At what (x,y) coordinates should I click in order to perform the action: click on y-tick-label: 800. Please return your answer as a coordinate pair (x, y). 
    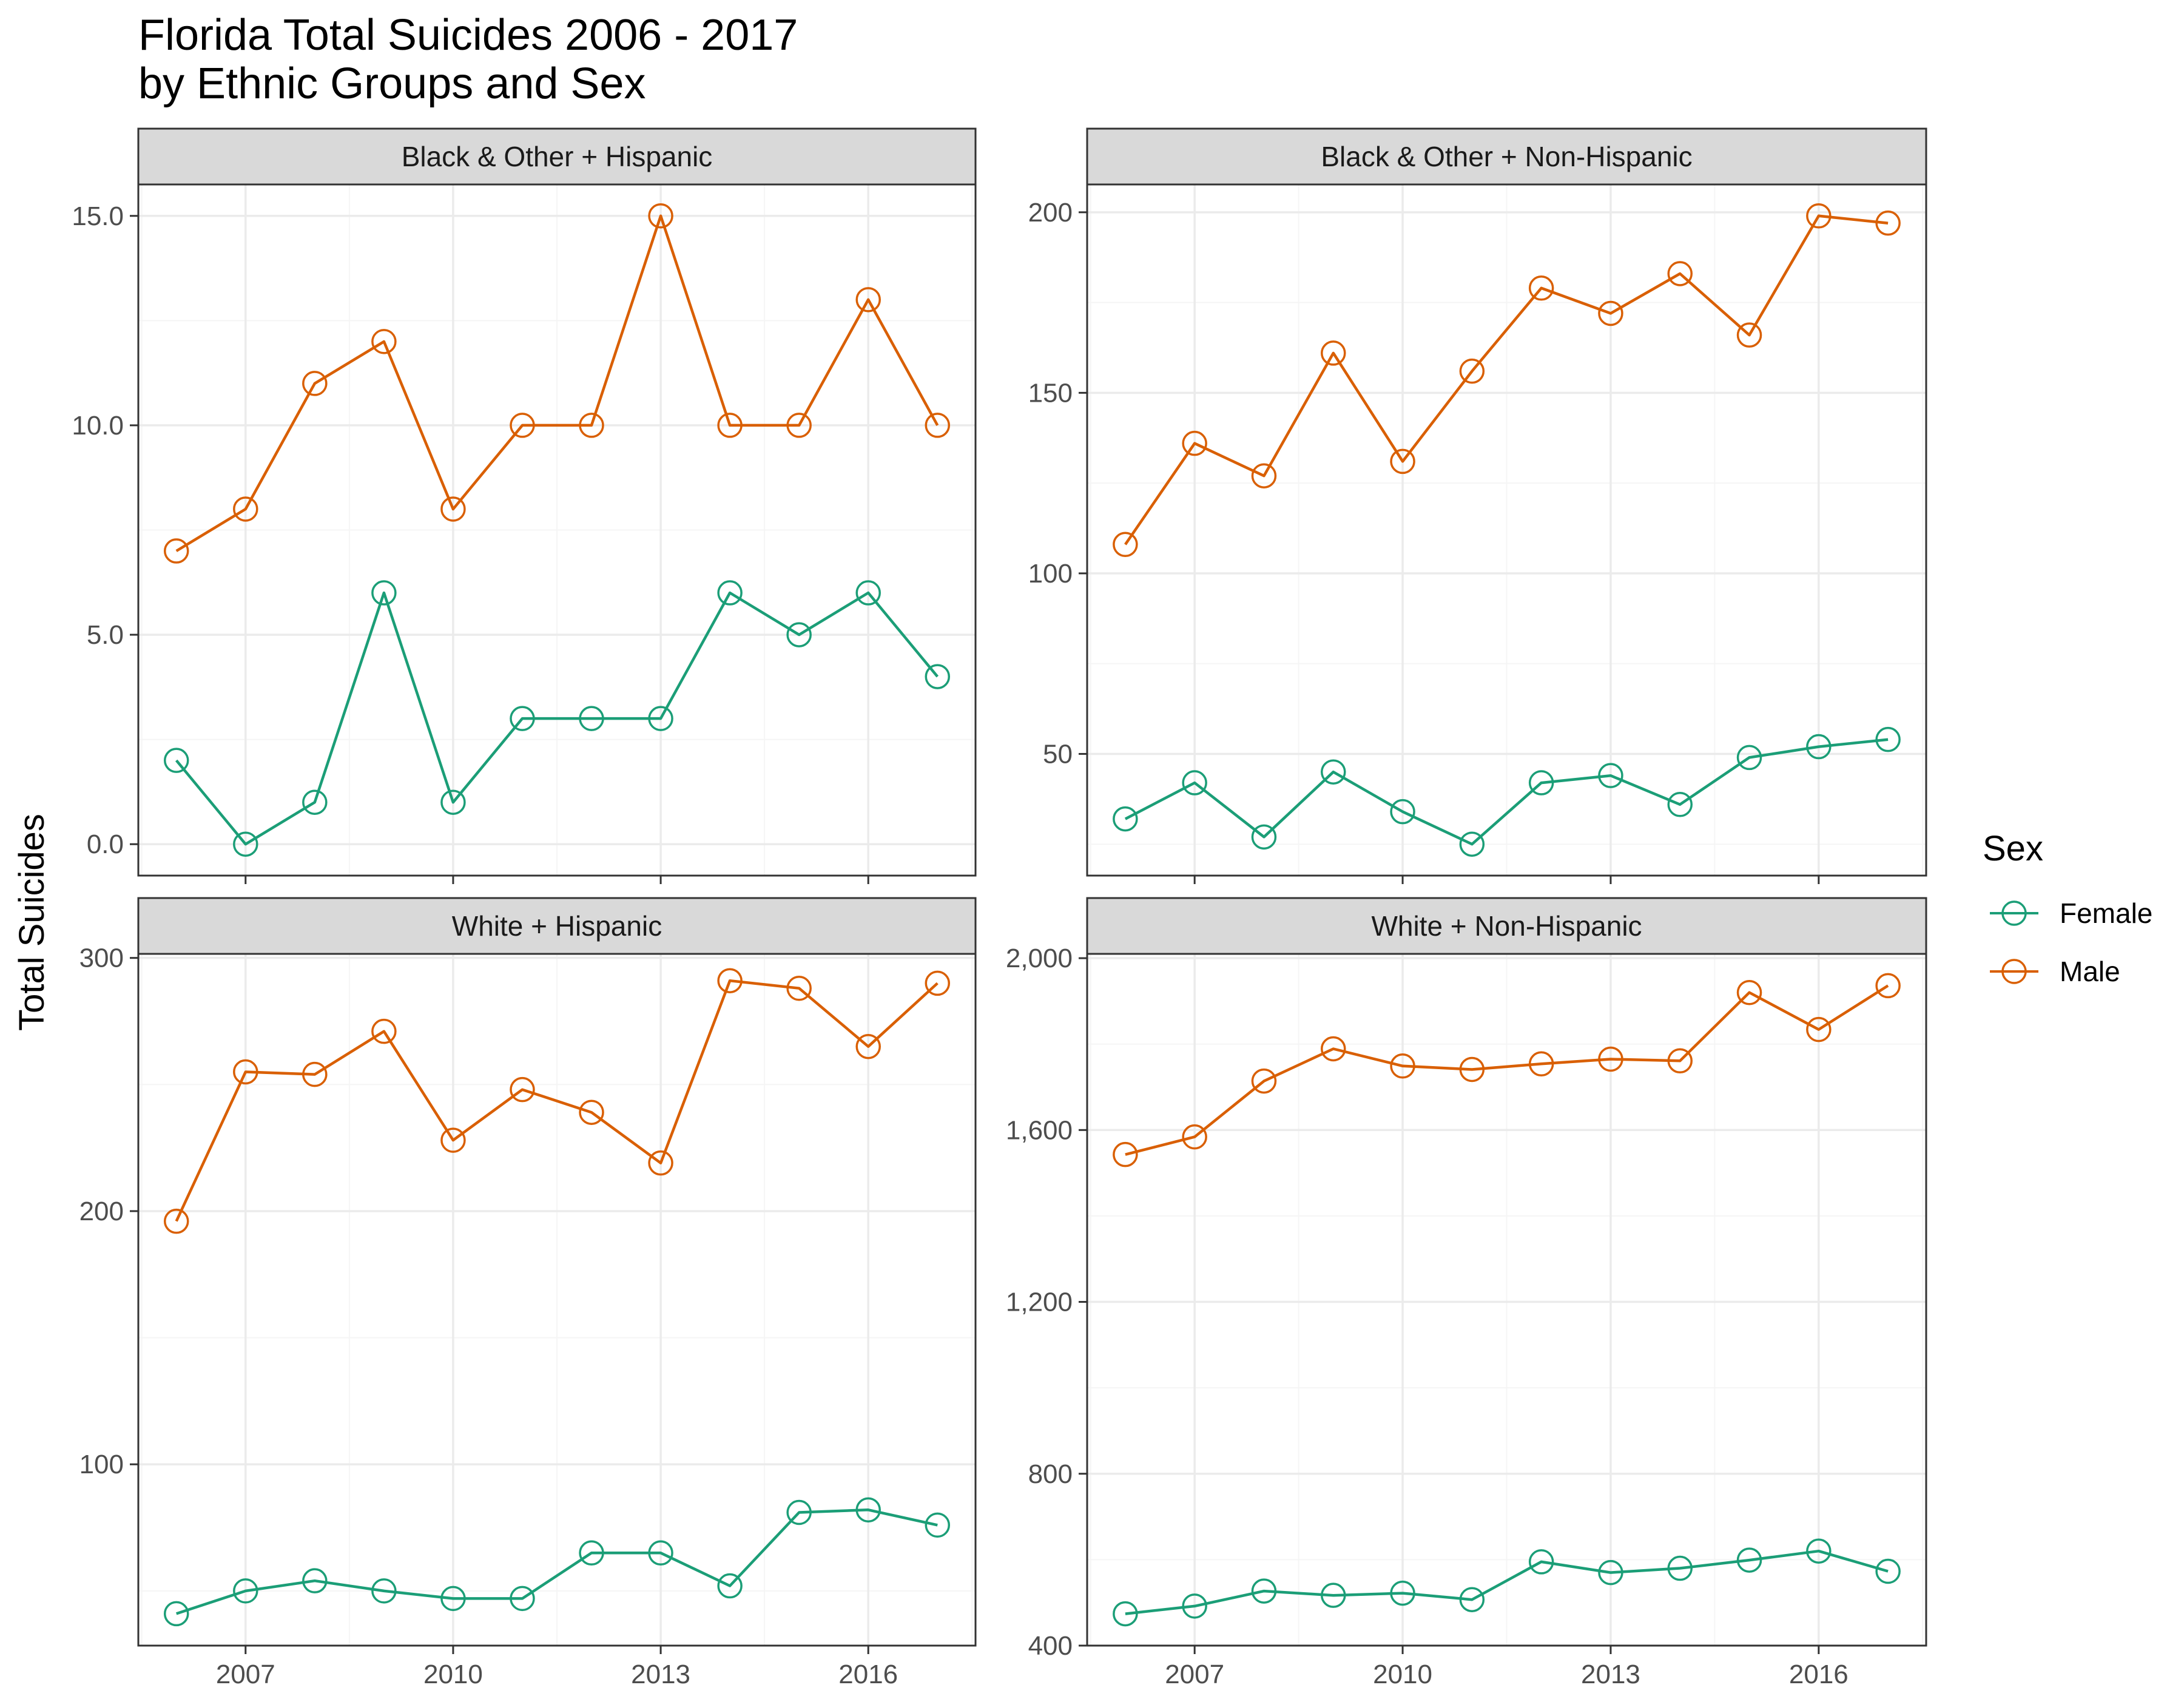
    Looking at the image, I should click on (1050, 1474).